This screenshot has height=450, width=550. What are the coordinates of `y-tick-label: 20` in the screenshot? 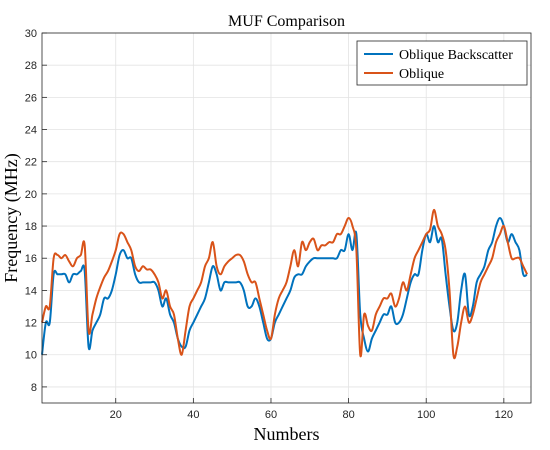 It's located at (31, 195).